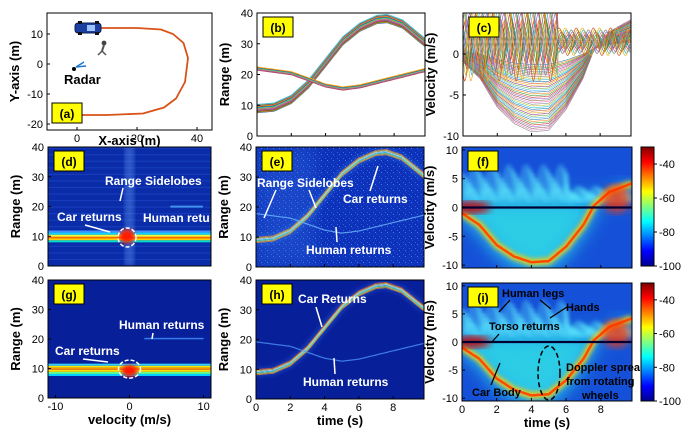 The height and width of the screenshot is (441, 692). Describe the element at coordinates (74, 69) in the screenshot. I see `radar-dot` at that location.